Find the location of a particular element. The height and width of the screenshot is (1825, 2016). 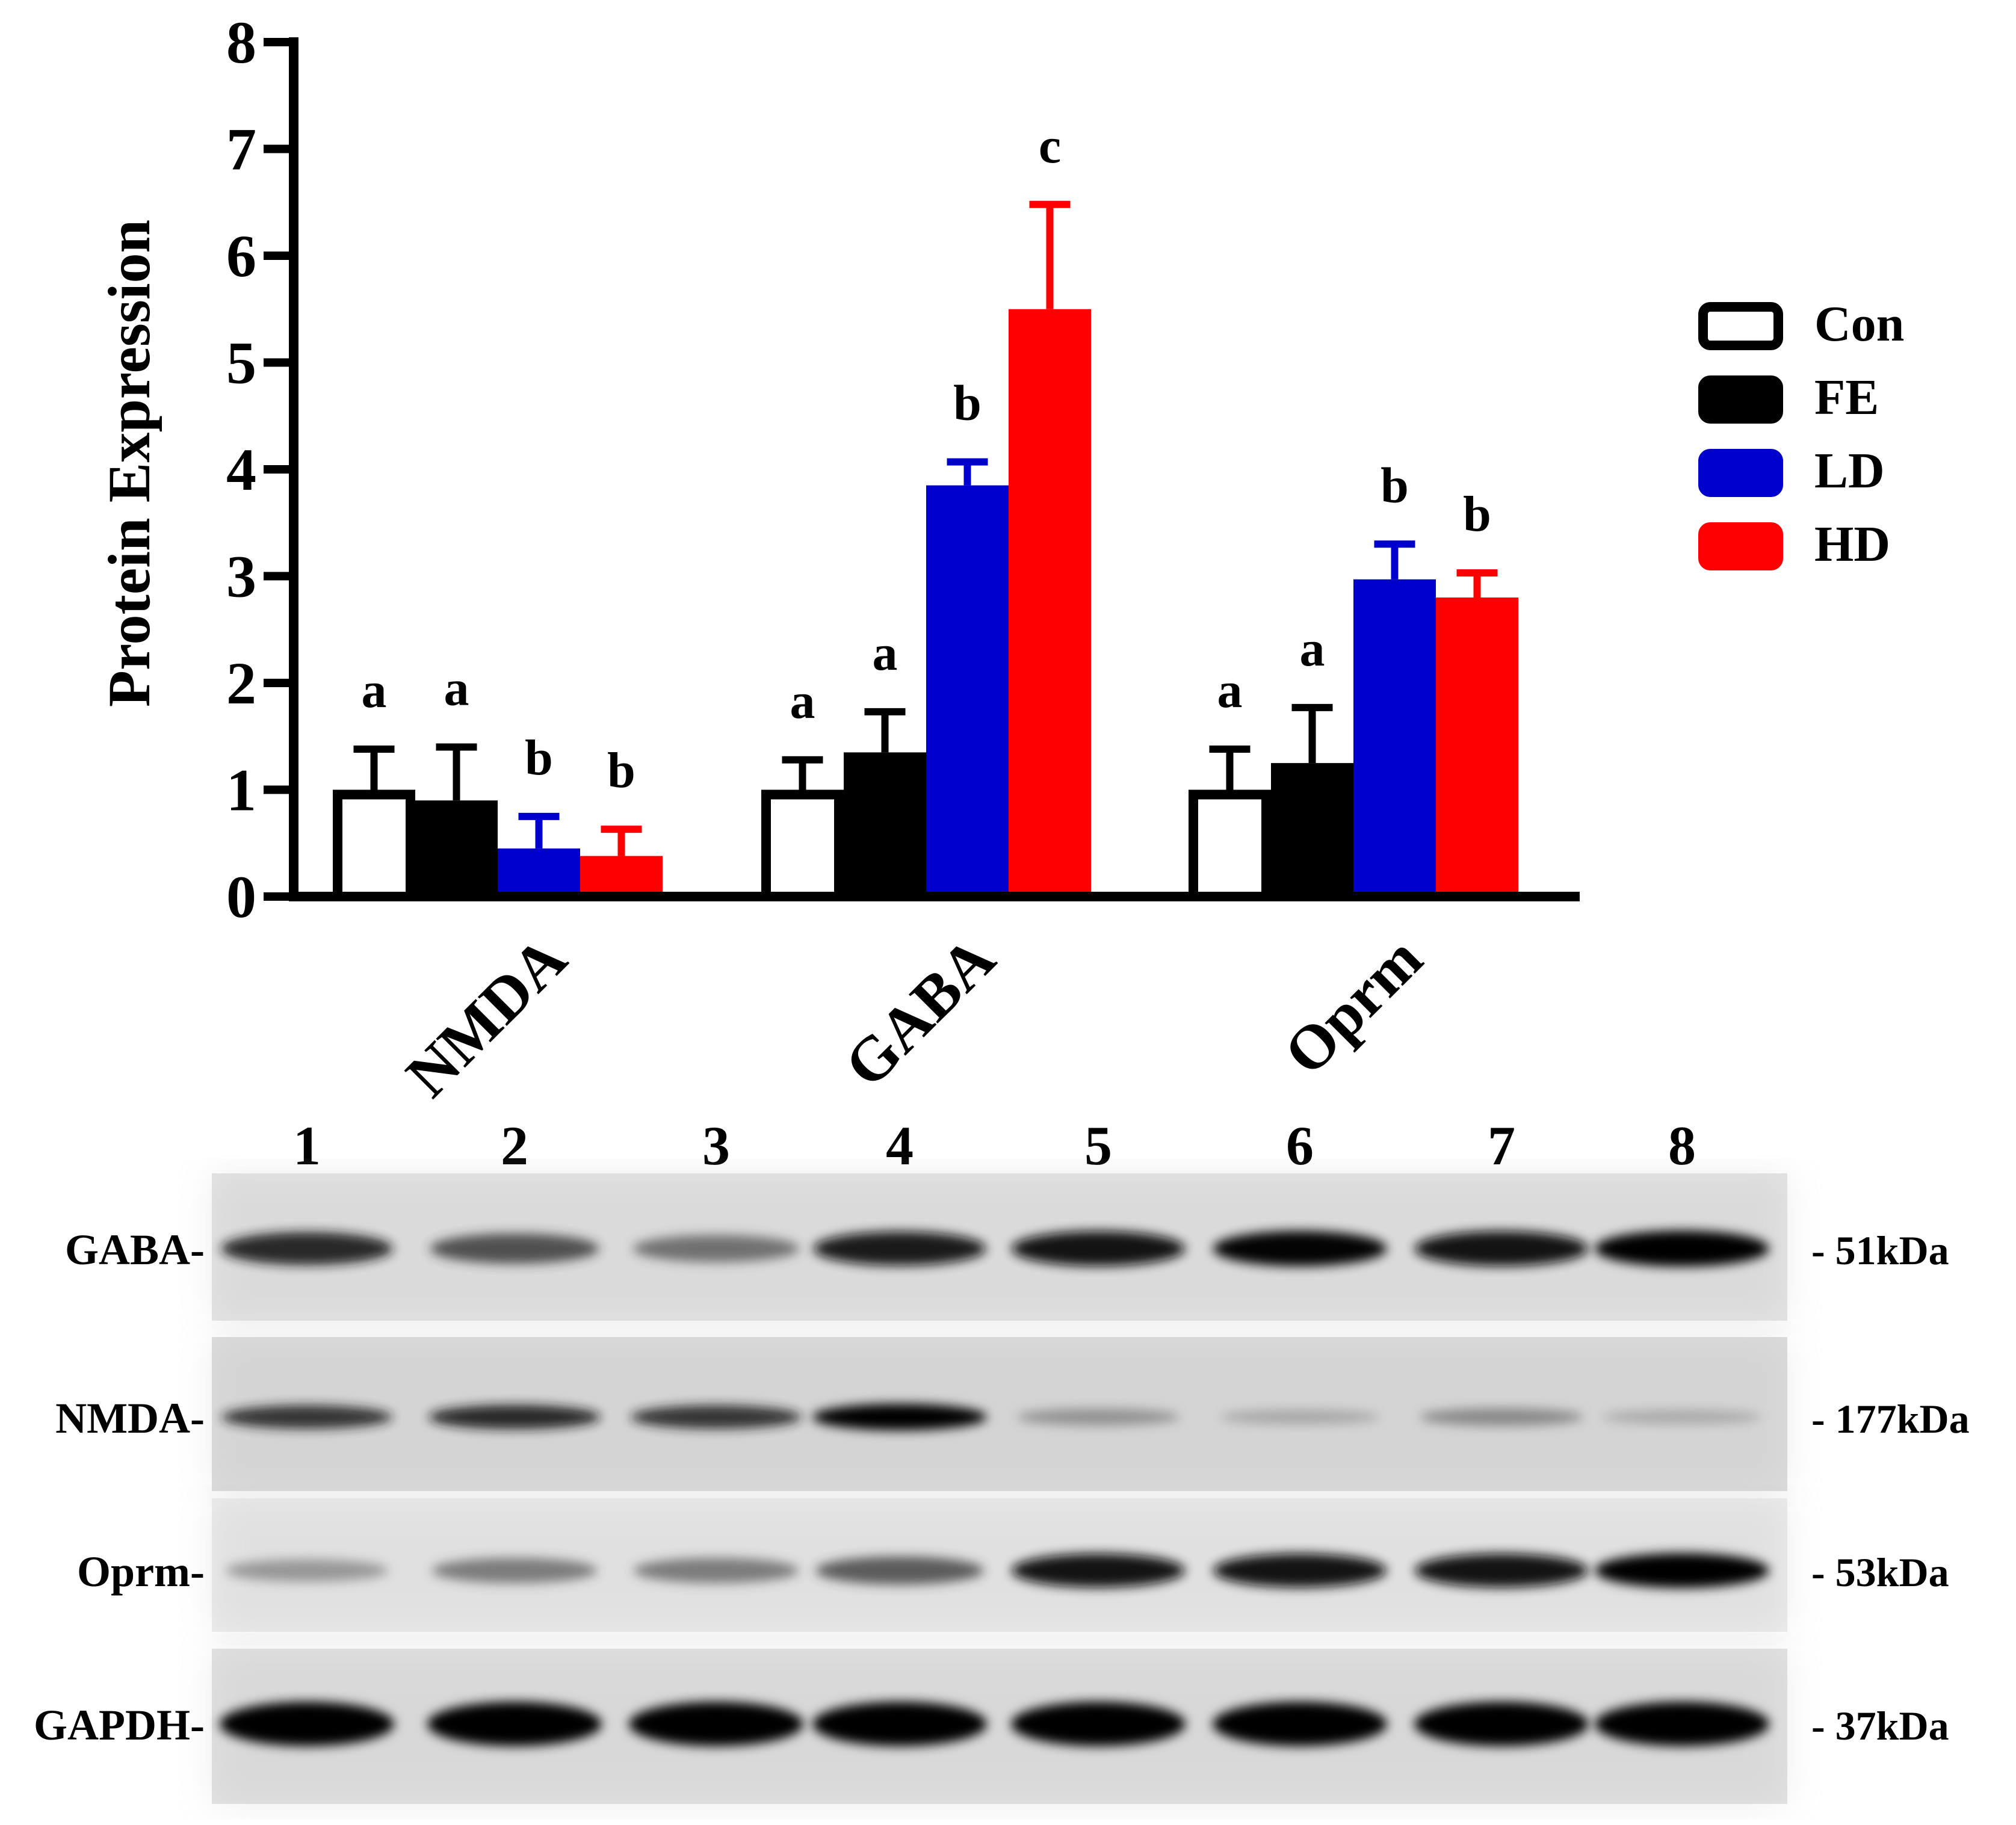

bar-group-gaba: a a b c GABA is located at coordinates (926, 609).